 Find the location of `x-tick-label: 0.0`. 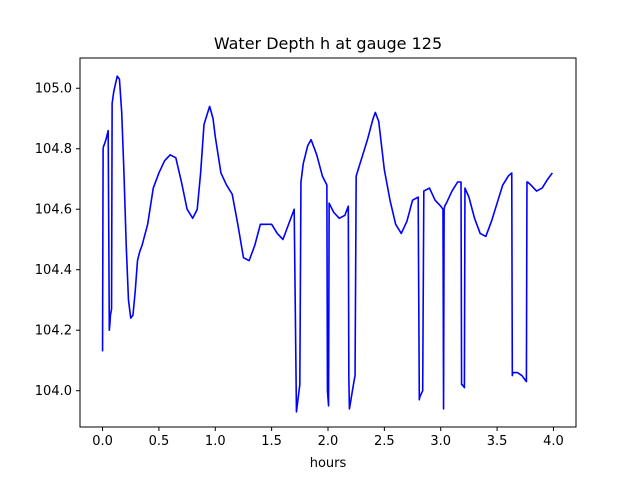

x-tick-label: 0.0 is located at coordinates (102, 441).